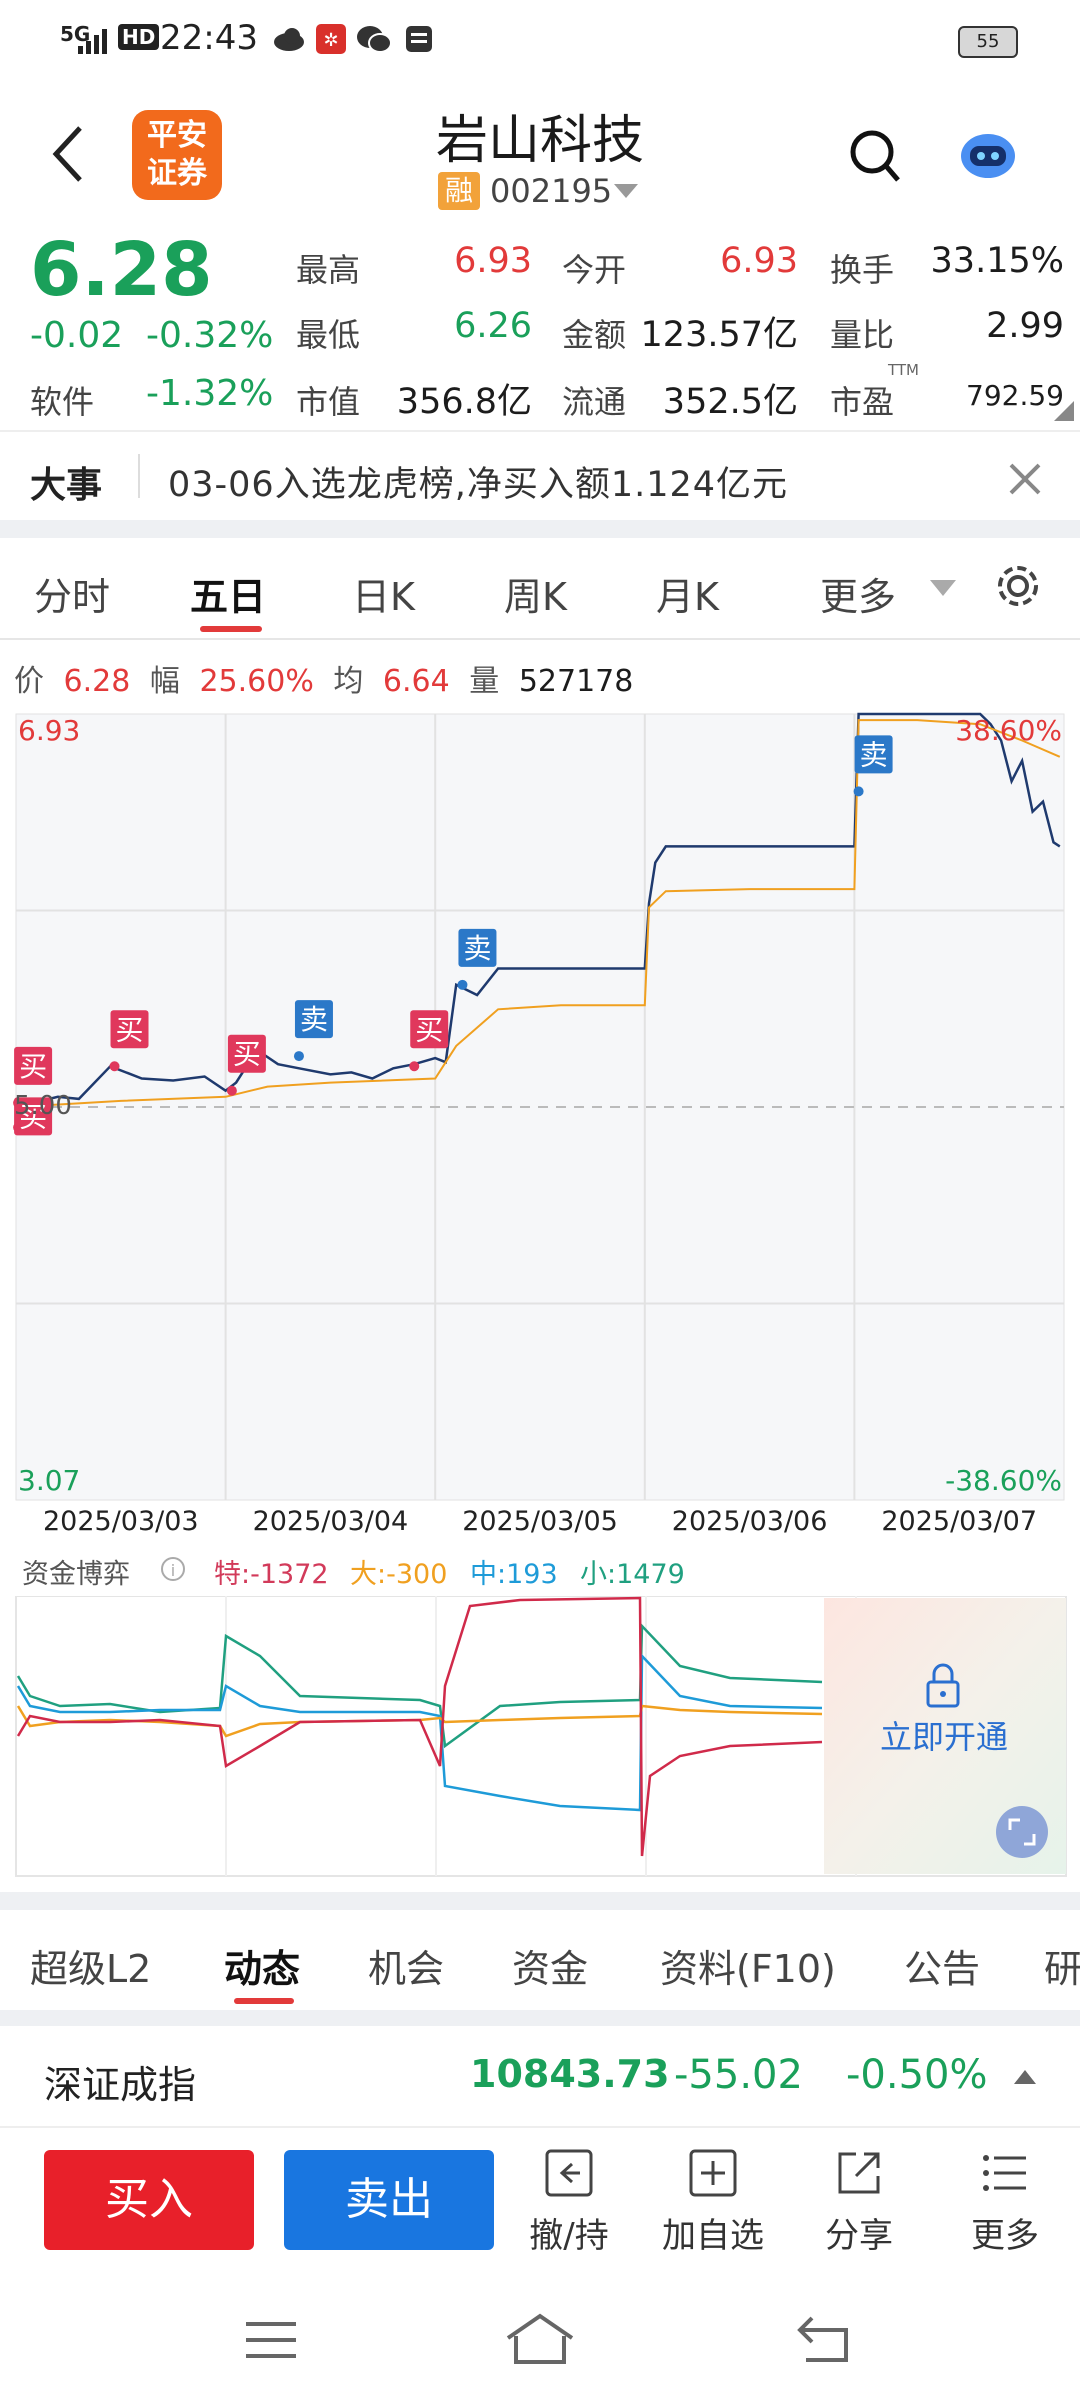 The image size is (1080, 2400). Describe the element at coordinates (1025, 326) in the screenshot. I see `vol-ratio-value: 2.99` at that location.